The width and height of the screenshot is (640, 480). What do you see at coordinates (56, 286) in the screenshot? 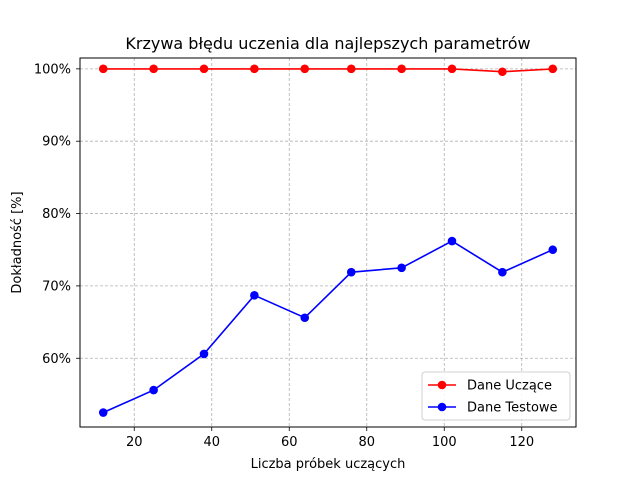
I see `y-tick-label: 70%` at bounding box center [56, 286].